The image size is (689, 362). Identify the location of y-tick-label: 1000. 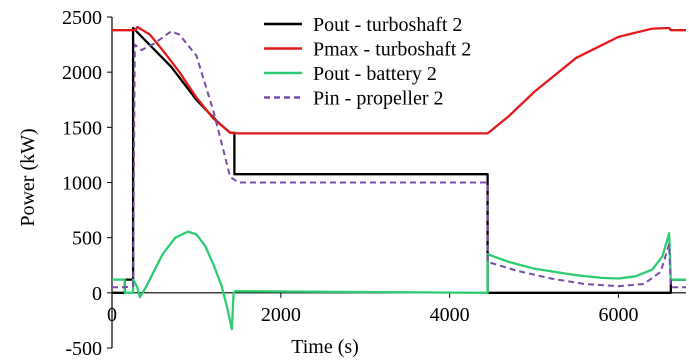
(82, 184).